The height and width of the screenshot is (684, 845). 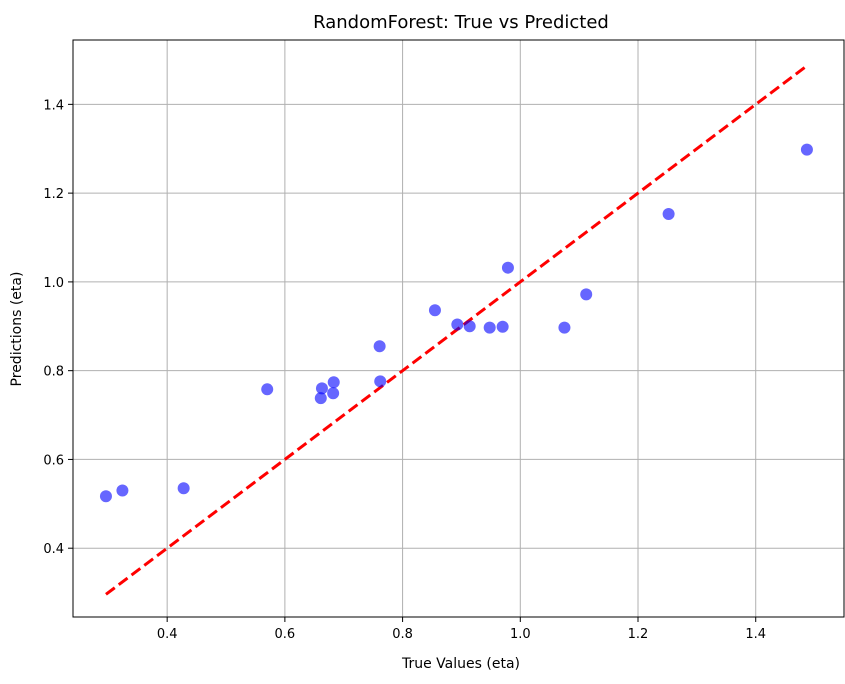 What do you see at coordinates (53, 549) in the screenshot?
I see `y-tick-label: 0.4` at bounding box center [53, 549].